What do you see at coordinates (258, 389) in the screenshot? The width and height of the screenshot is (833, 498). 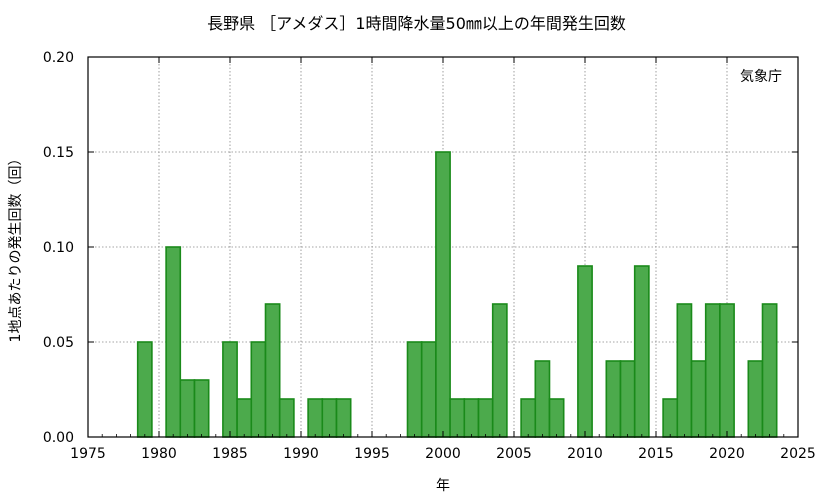 I see `bar-1987` at bounding box center [258, 389].